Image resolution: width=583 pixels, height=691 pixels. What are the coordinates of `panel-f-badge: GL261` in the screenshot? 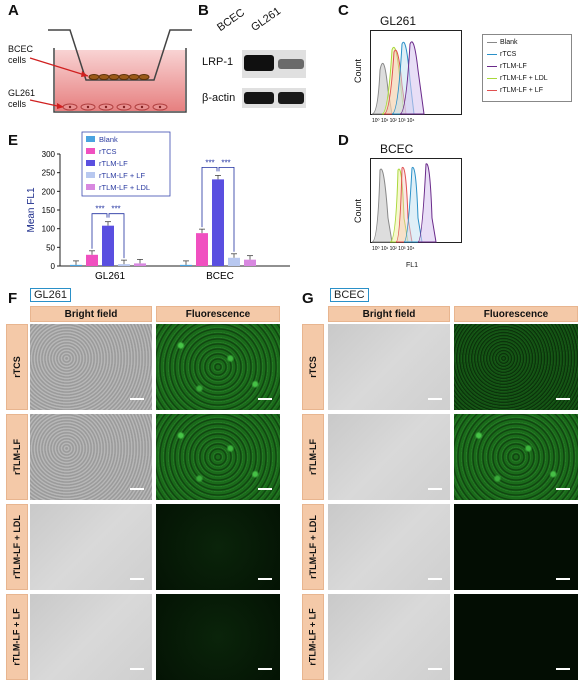 It's located at (51, 295).